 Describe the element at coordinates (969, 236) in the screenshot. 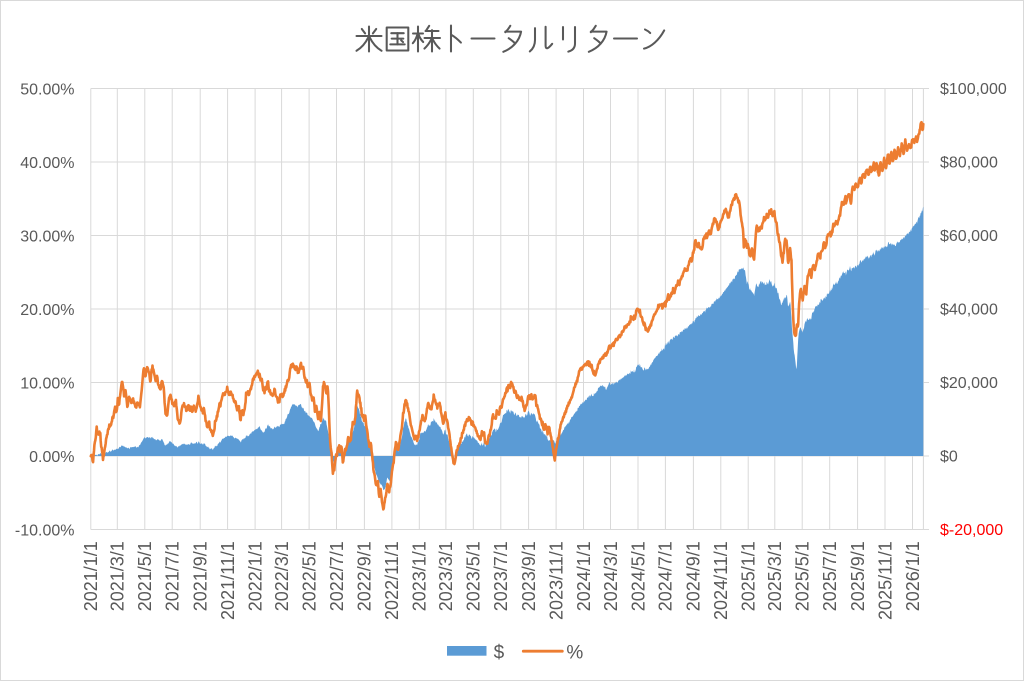

I see `svg-text: $60,000` at that location.